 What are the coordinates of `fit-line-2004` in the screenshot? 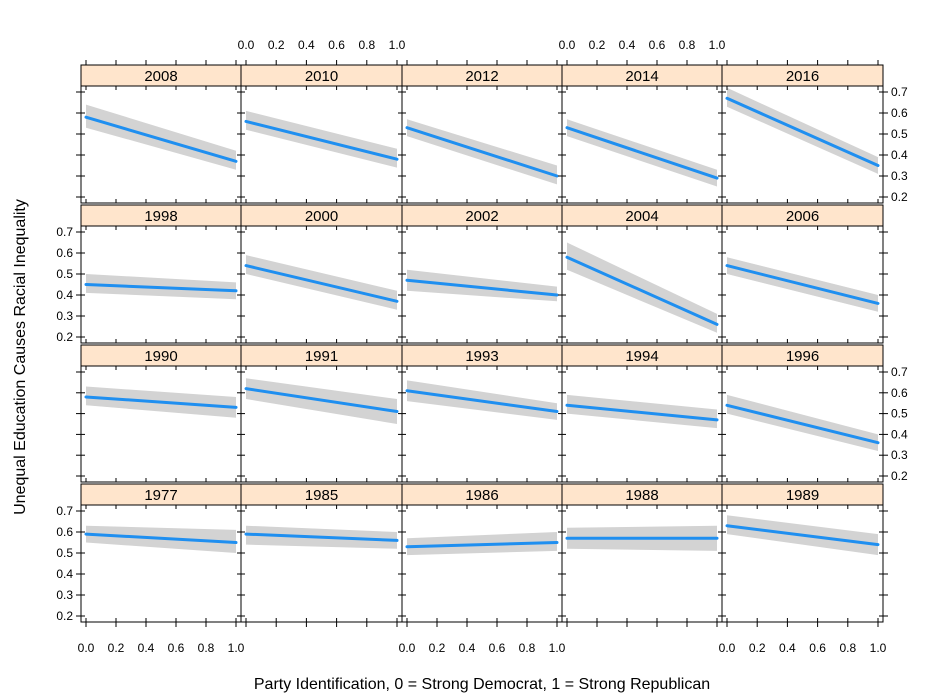 It's located at (642, 290).